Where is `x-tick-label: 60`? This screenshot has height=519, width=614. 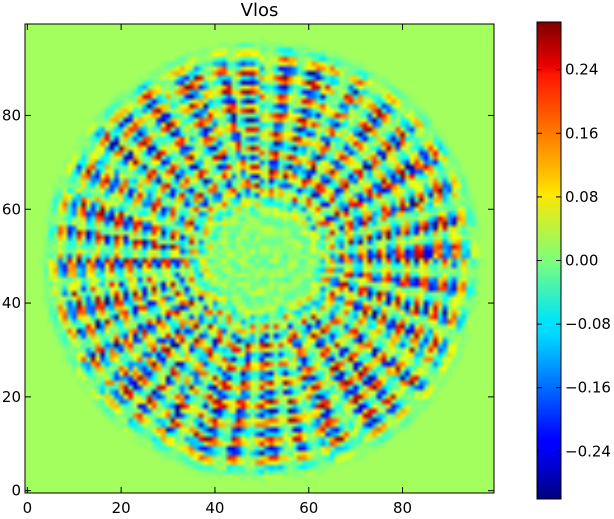
x-tick-label: 60 is located at coordinates (308, 508).